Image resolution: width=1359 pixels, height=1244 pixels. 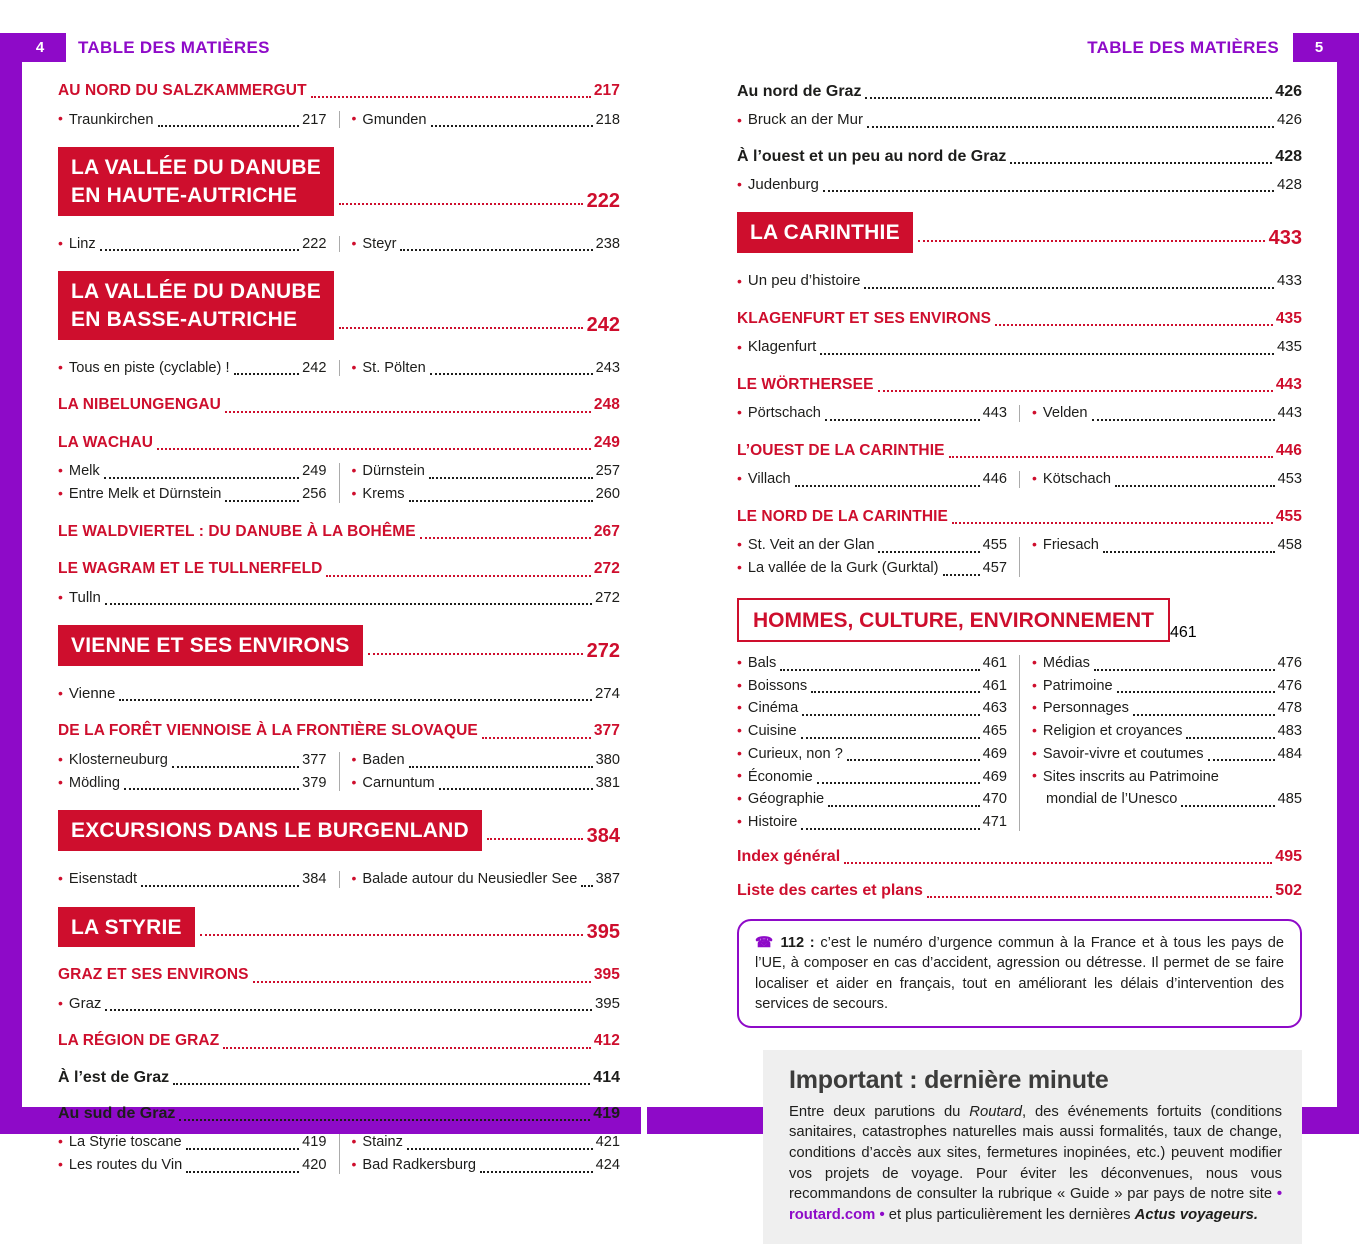 What do you see at coordinates (1289, 799) in the screenshot?
I see `page-number: 485` at bounding box center [1289, 799].